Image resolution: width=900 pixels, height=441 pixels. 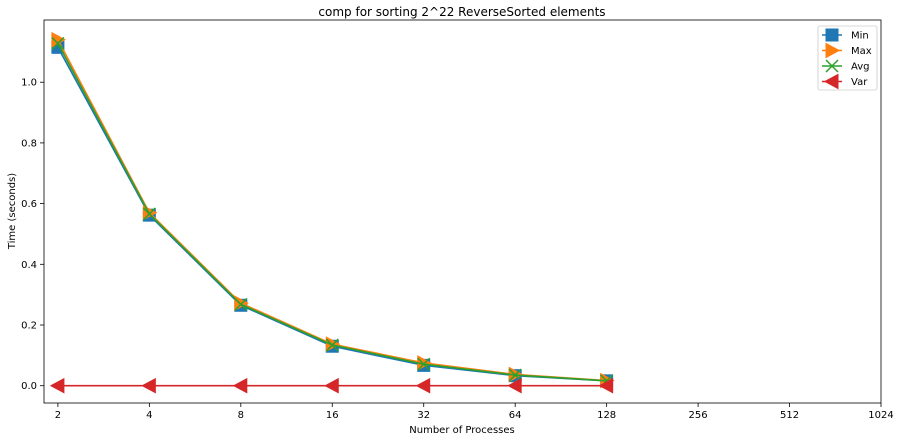 I want to click on y-axis-title: Time (seconds), so click(x=12, y=211).